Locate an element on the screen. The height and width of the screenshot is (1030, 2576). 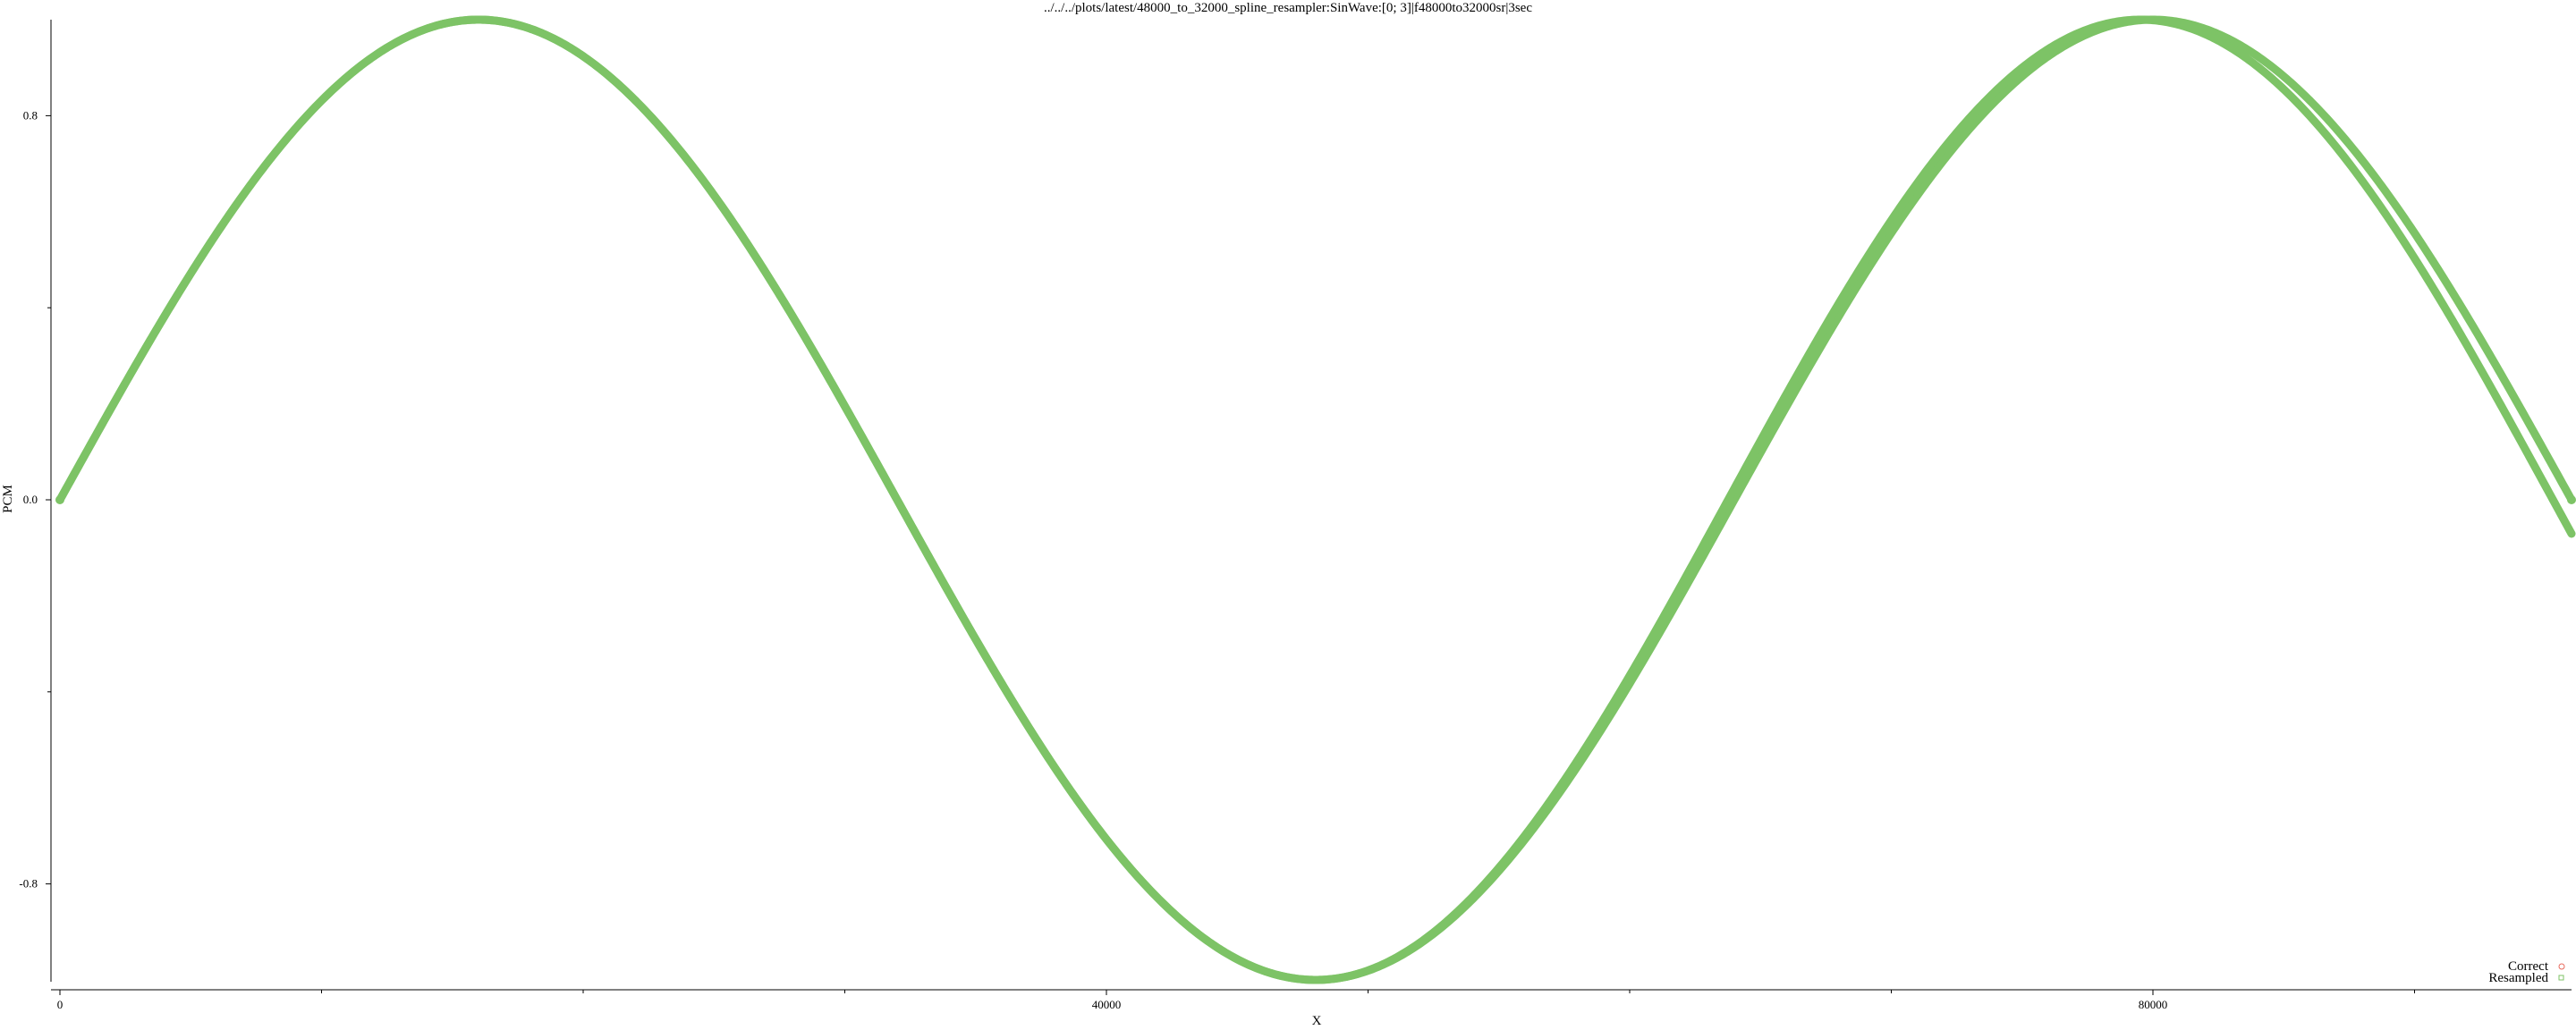
x-axis-label: X is located at coordinates (1317, 1021).